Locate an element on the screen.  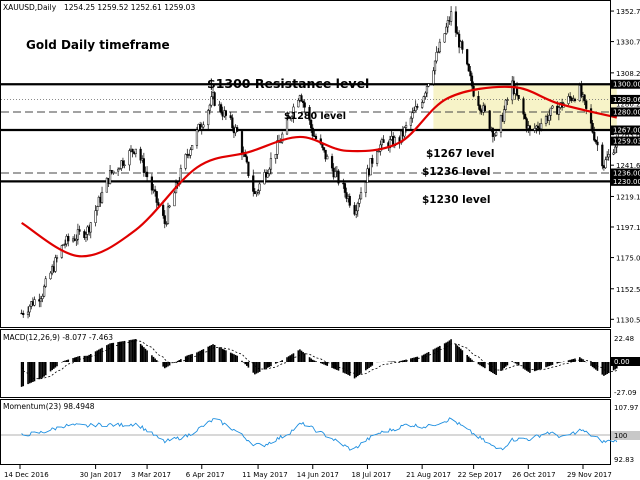
price-tag-label: 1267.00 is located at coordinates (626, 131).